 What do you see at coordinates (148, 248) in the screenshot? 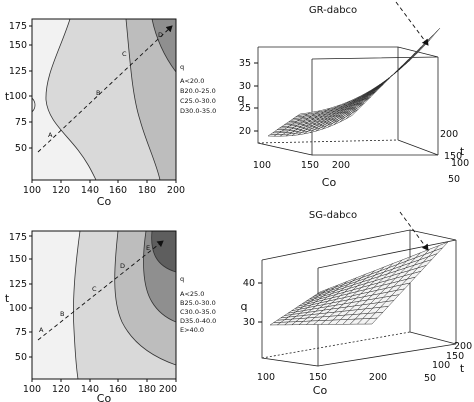
I see `region-label-e: E` at bounding box center [148, 248].